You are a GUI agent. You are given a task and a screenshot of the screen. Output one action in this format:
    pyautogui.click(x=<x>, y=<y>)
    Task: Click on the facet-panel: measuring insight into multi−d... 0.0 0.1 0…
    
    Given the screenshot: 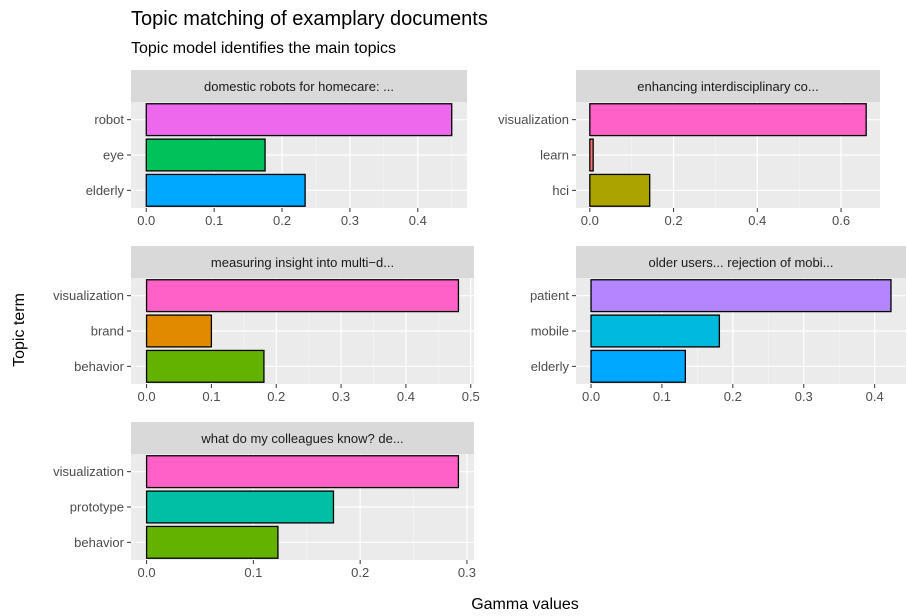 What is the action you would take?
    pyautogui.click(x=266, y=325)
    